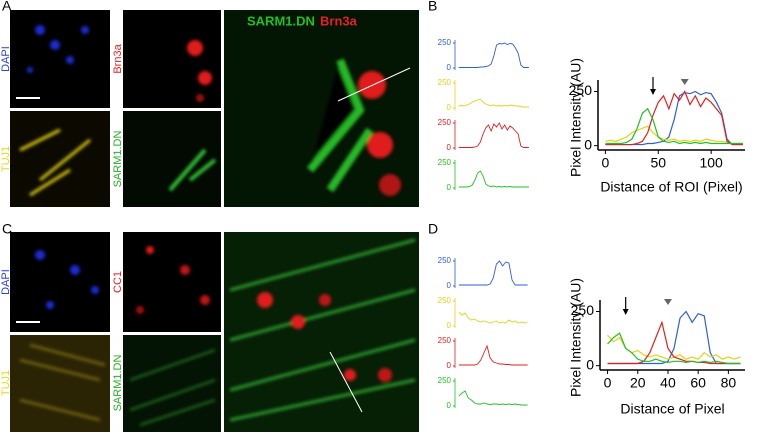 The image size is (763, 434). Describe the element at coordinates (698, 383) in the screenshot. I see `x-tick-label: 60` at that location.